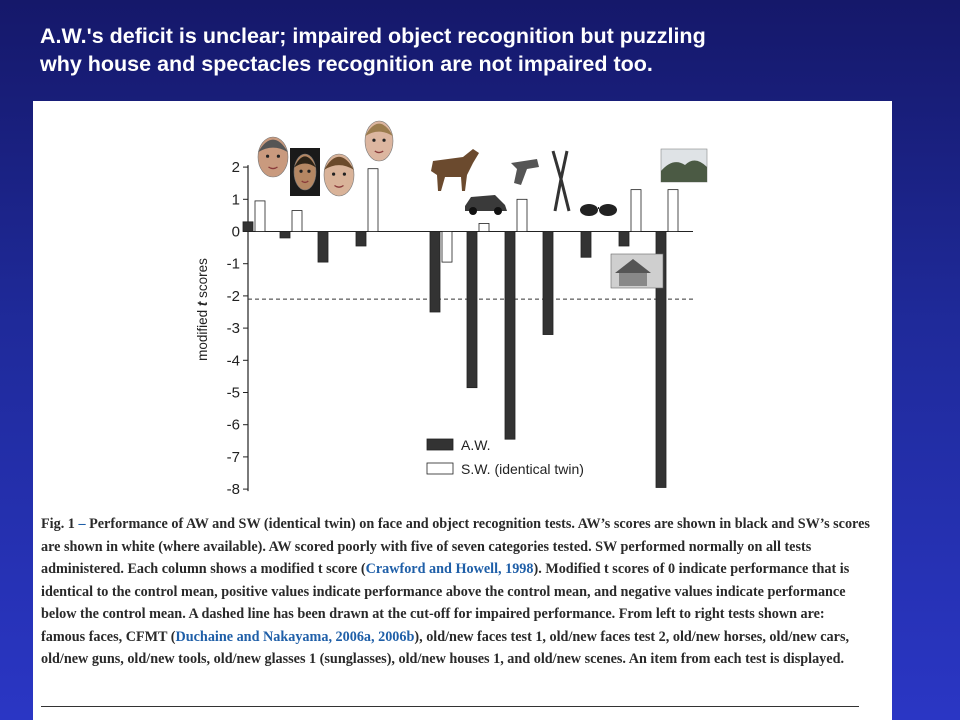 The image size is (960, 720). What do you see at coordinates (236, 167) in the screenshot?
I see `y-tick-label: 2` at bounding box center [236, 167].